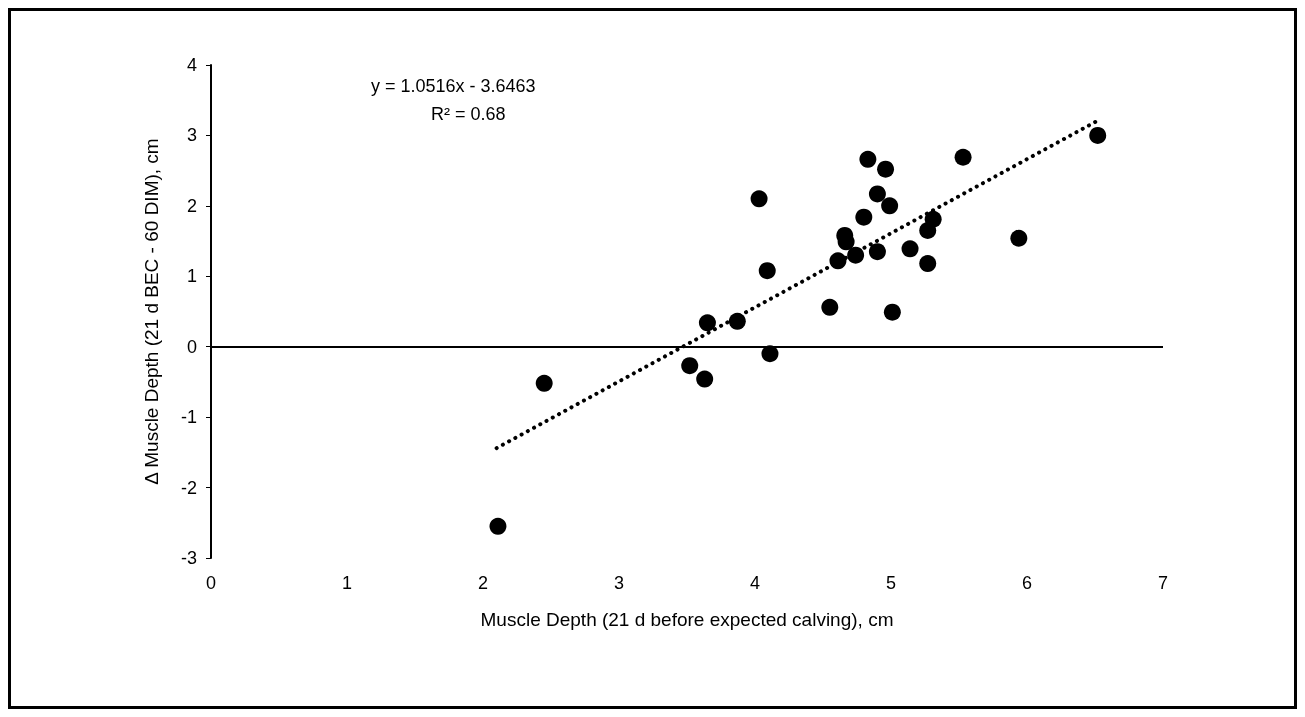 Image resolution: width=1305 pixels, height=717 pixels. Describe the element at coordinates (151, 311) in the screenshot. I see `y-axis-title: Δ Muscle Depth (21 d BEC - 60 DIM), cm` at that location.